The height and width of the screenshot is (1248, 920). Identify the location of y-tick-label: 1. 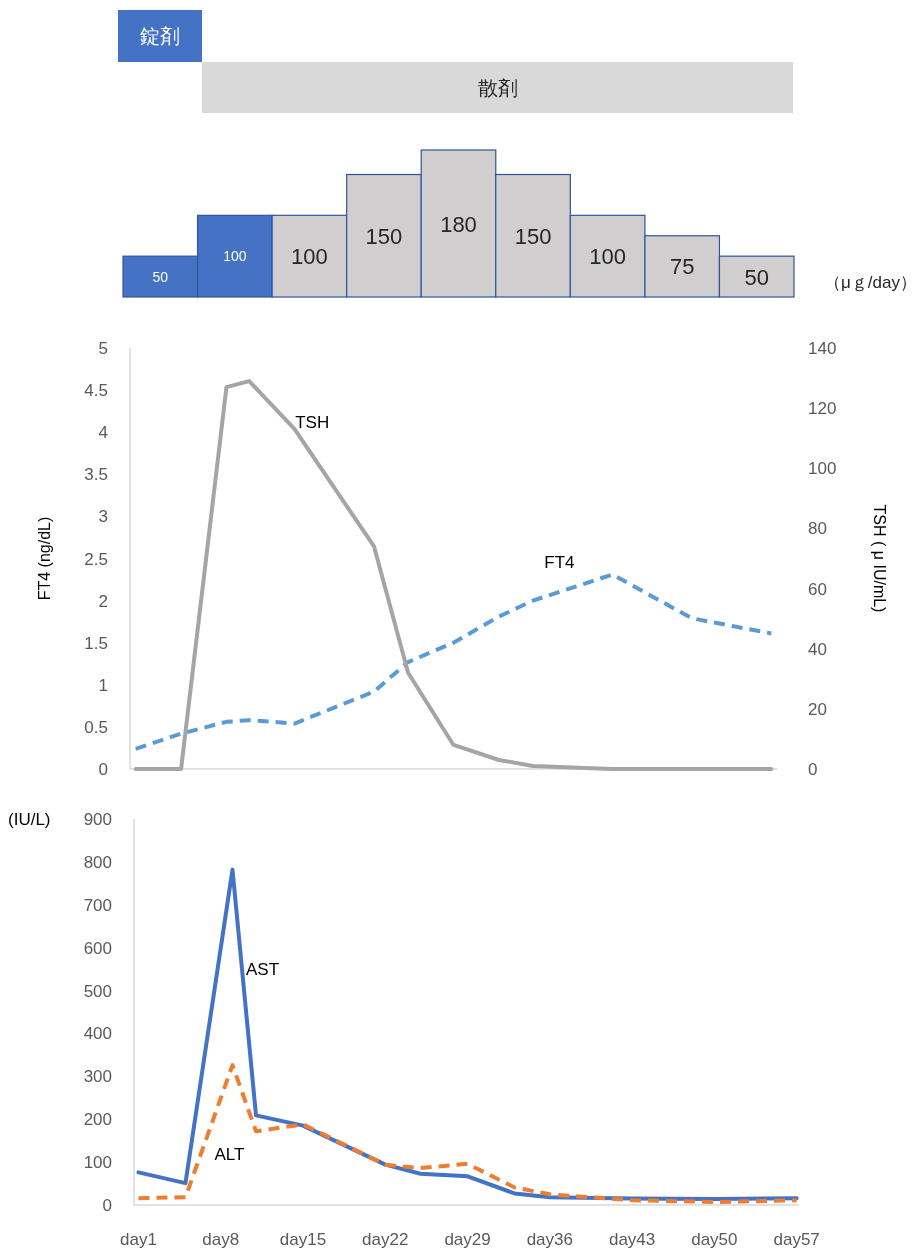
(103, 685).